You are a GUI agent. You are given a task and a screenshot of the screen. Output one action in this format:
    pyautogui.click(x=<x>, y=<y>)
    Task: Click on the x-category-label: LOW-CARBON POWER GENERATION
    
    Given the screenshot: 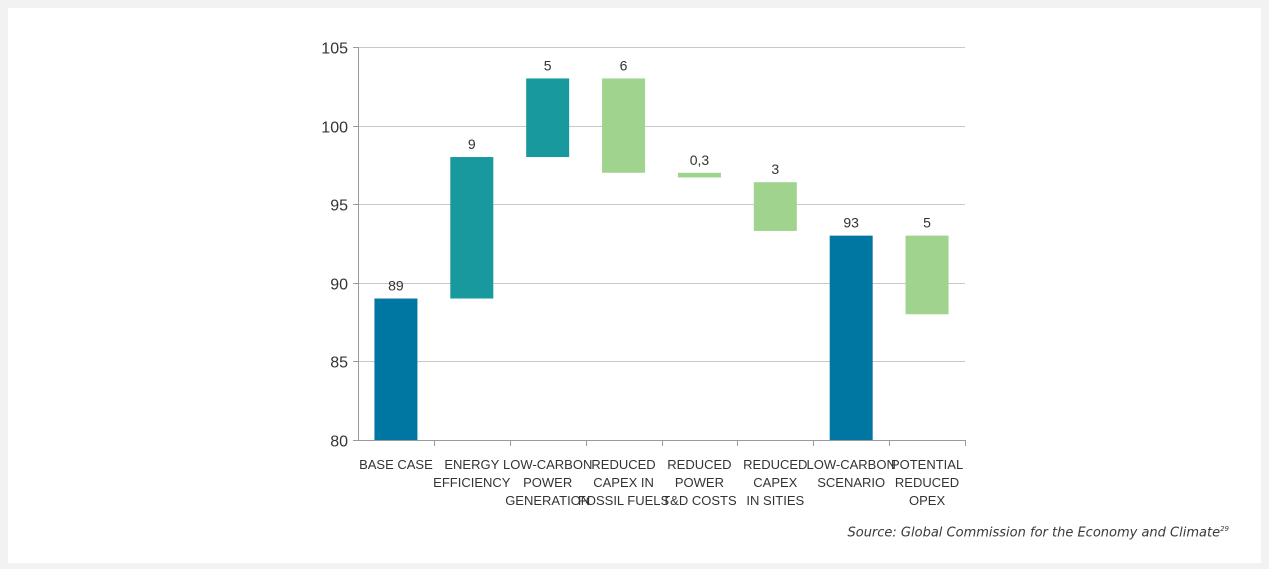 What is the action you would take?
    pyautogui.click(x=547, y=482)
    